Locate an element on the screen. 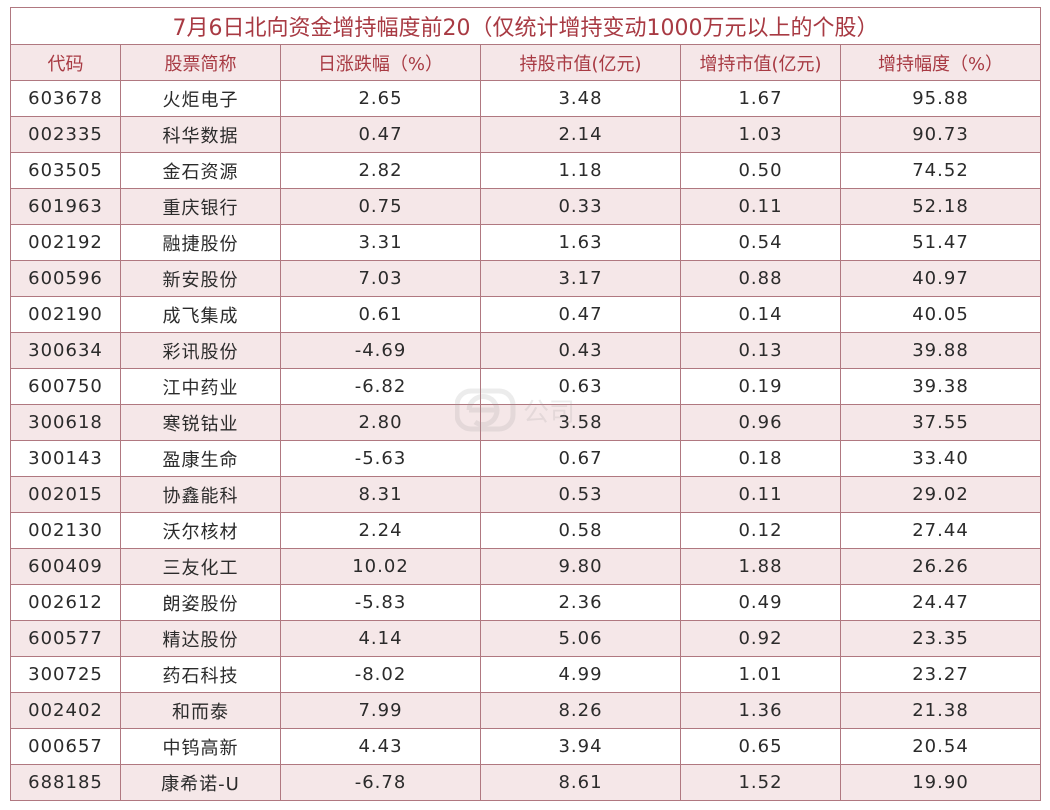  code-cell: 300725 is located at coordinates (65, 674).